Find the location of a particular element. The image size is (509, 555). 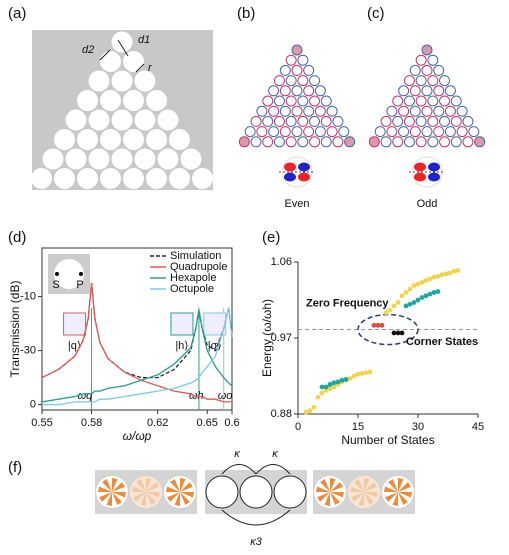

y-axis-label: Transmission (dB) is located at coordinates (15, 329).